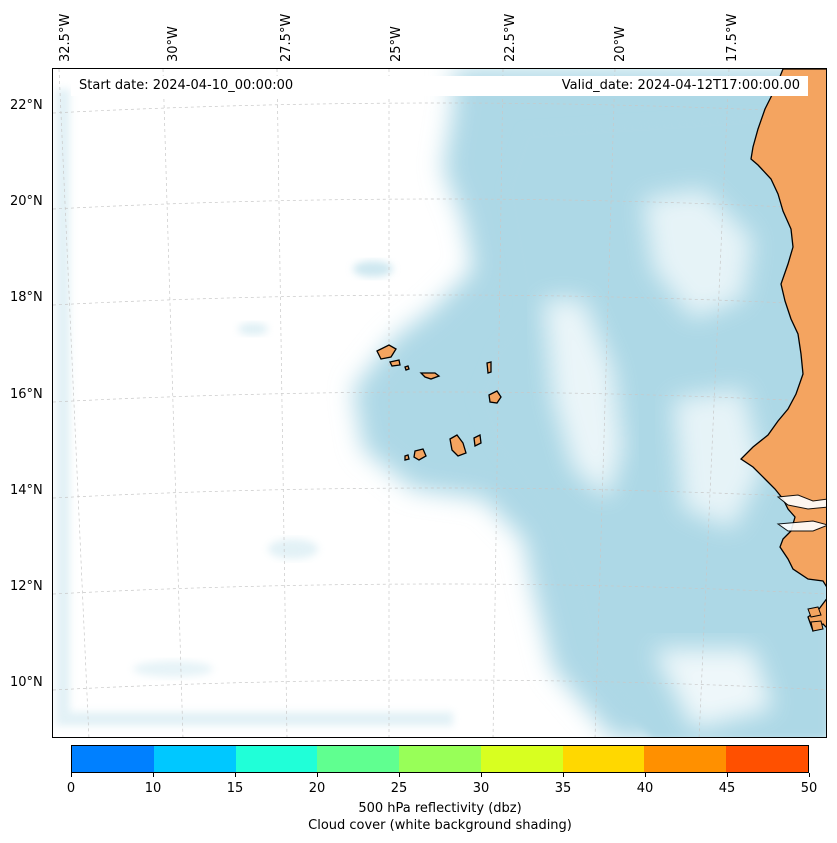  What do you see at coordinates (815, 619) in the screenshot?
I see `bijagos-islands` at bounding box center [815, 619].